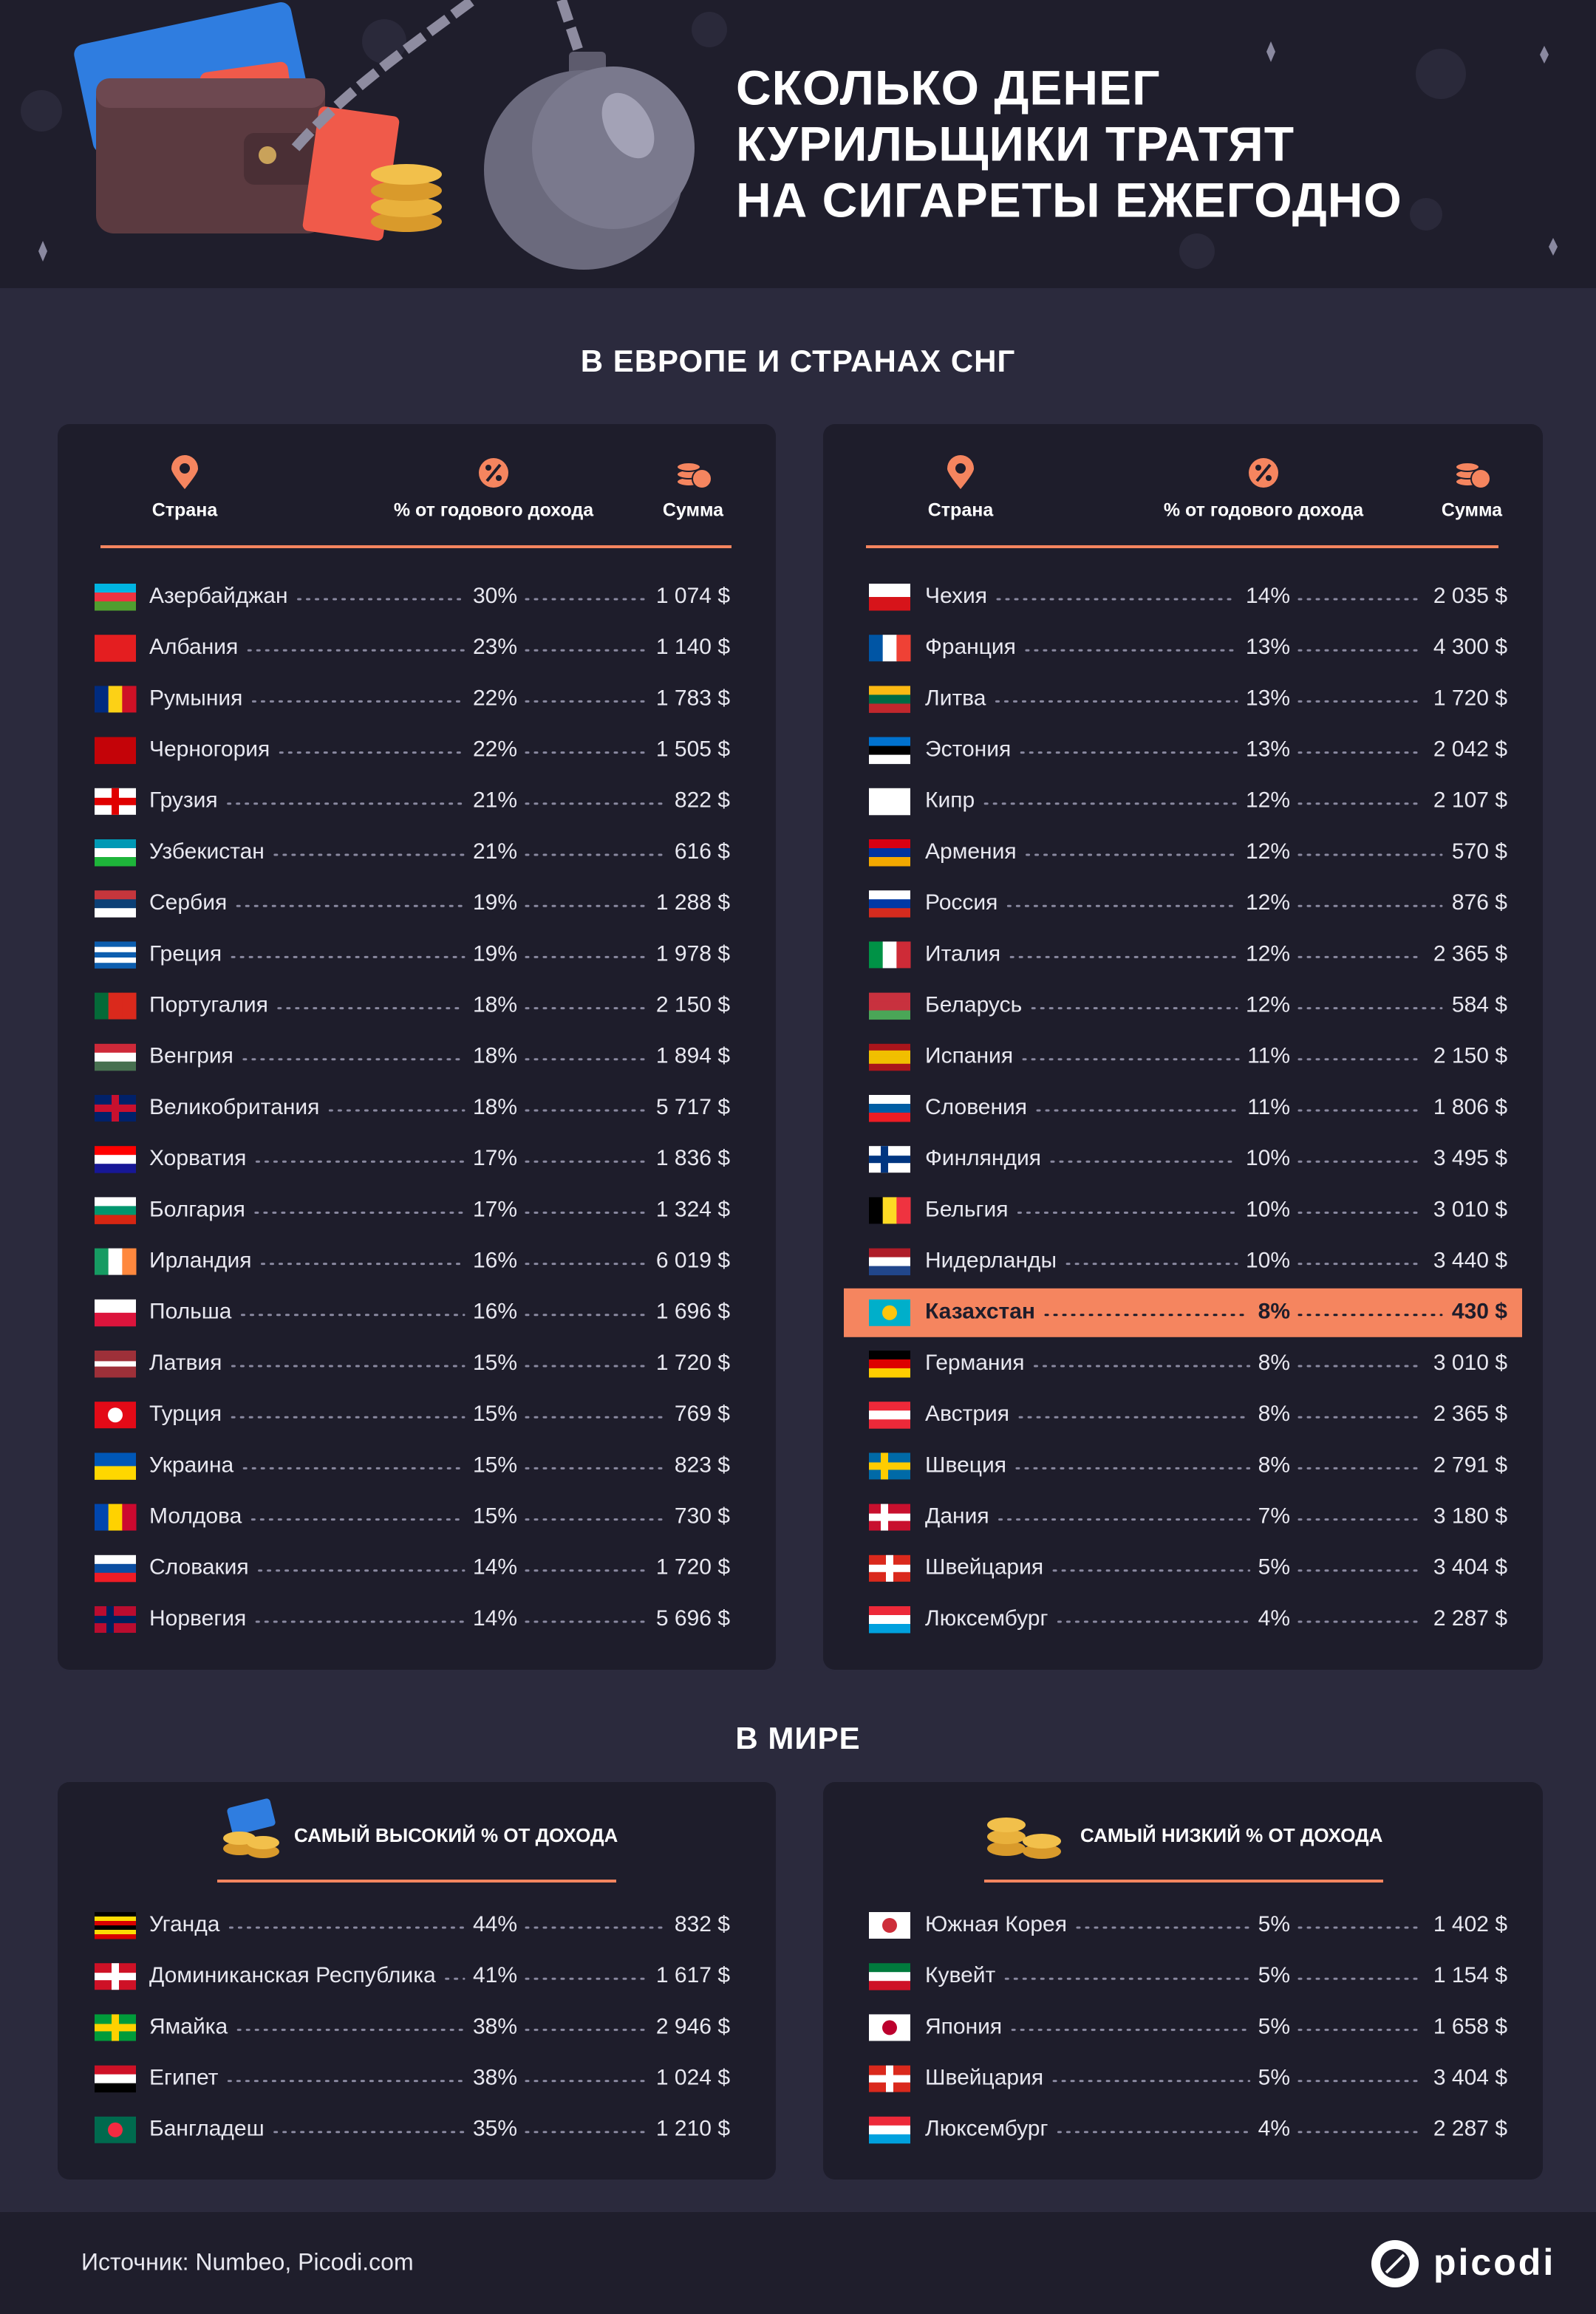  Describe the element at coordinates (191, 1056) in the screenshot. I see `country: Венгрия` at that location.